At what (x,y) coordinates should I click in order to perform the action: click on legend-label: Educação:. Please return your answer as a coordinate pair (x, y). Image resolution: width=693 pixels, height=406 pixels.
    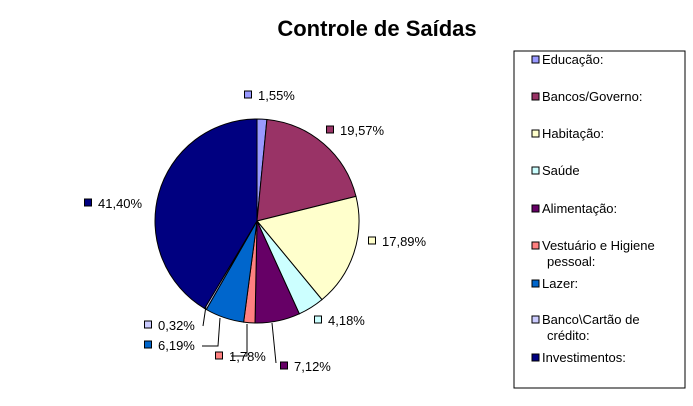
    Looking at the image, I should click on (572, 59).